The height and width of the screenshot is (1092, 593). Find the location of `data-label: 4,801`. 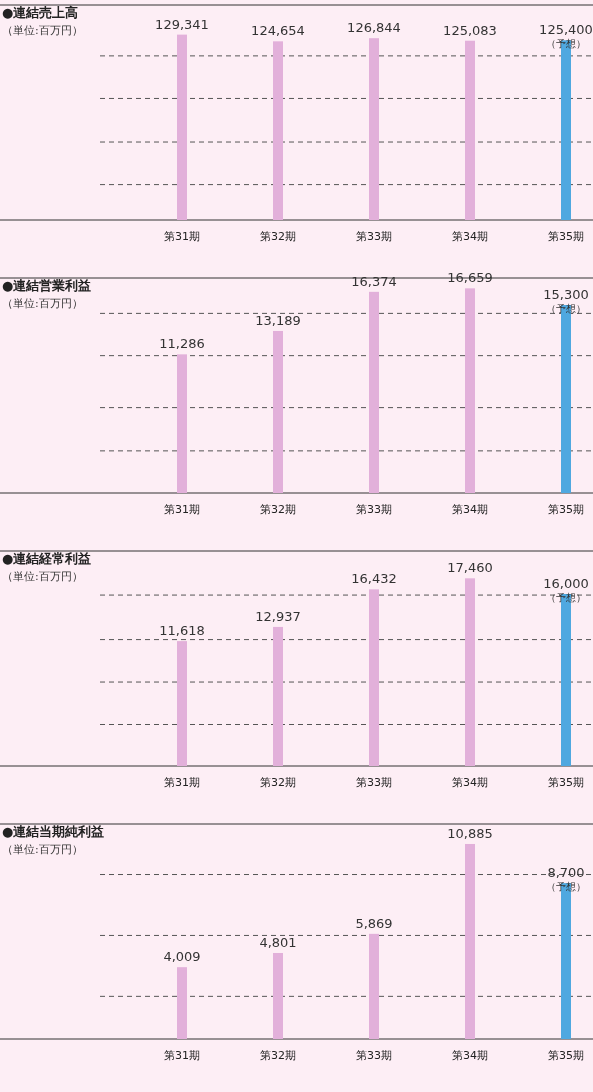

data-label: 4,801 is located at coordinates (278, 942).